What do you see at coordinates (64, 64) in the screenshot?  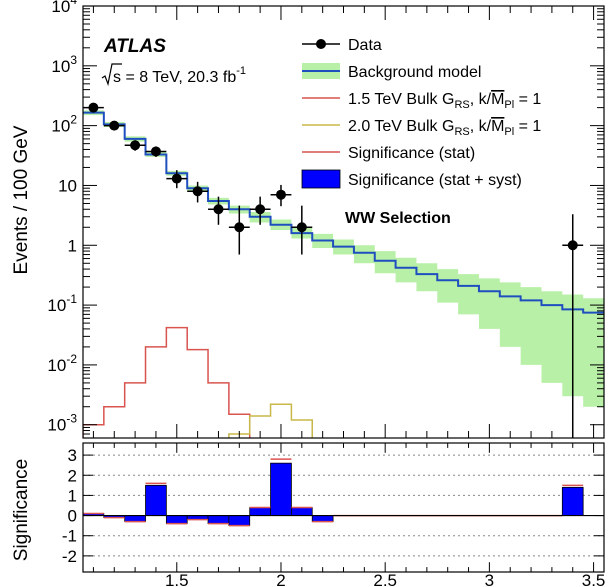 I see `y-tick-label: 10³` at bounding box center [64, 64].